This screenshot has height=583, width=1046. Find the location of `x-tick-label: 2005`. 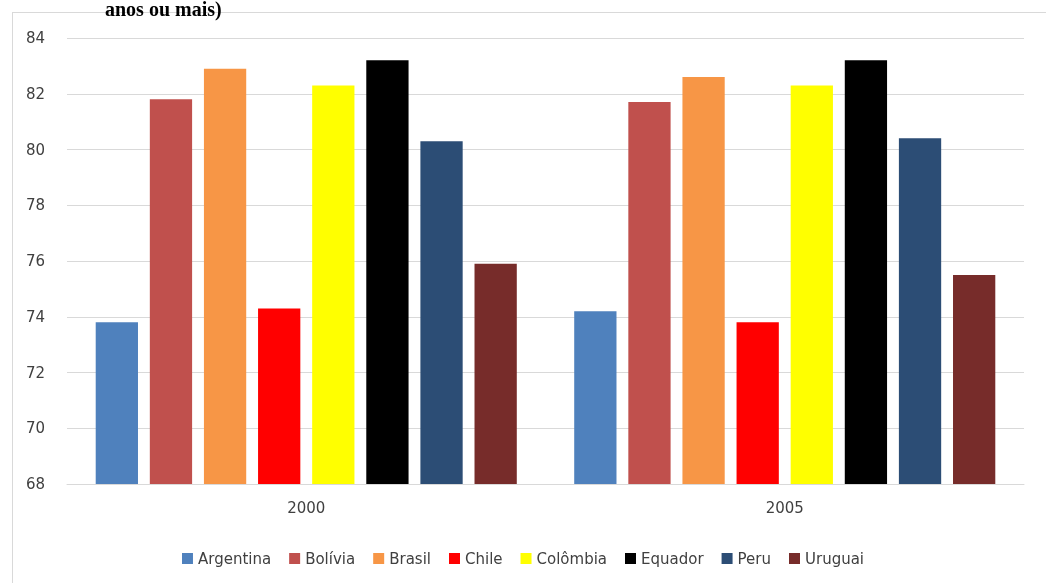

x-tick-label: 2005 is located at coordinates (784, 507).